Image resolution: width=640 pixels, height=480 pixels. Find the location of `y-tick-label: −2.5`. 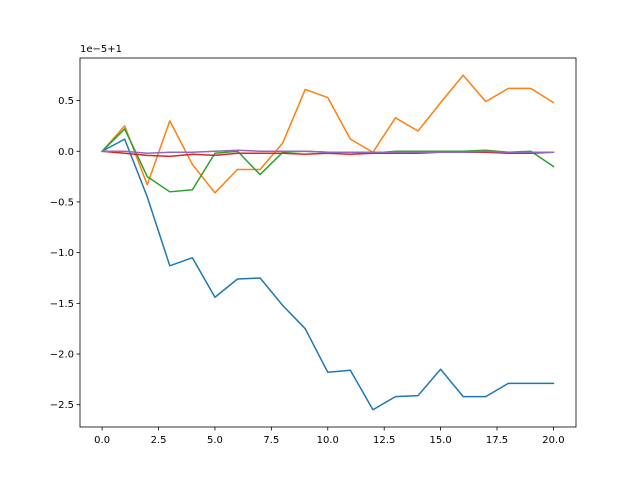

y-tick-label: −2.5 is located at coordinates (62, 405).